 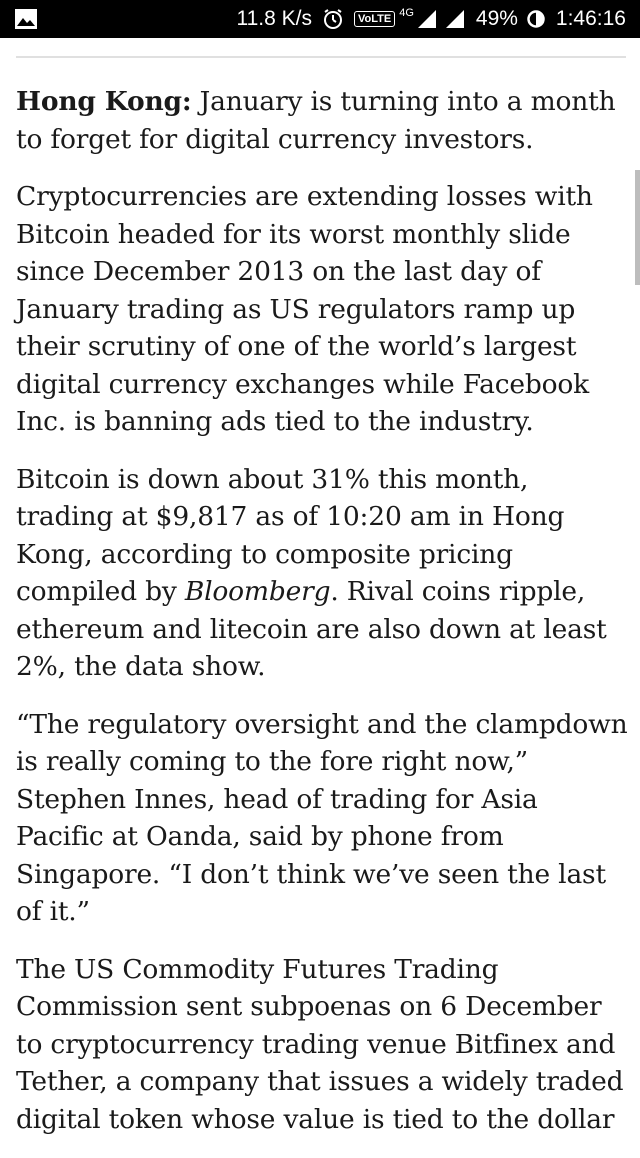 What do you see at coordinates (104, 101) in the screenshot?
I see `dateline: Hong Kong:` at bounding box center [104, 101].